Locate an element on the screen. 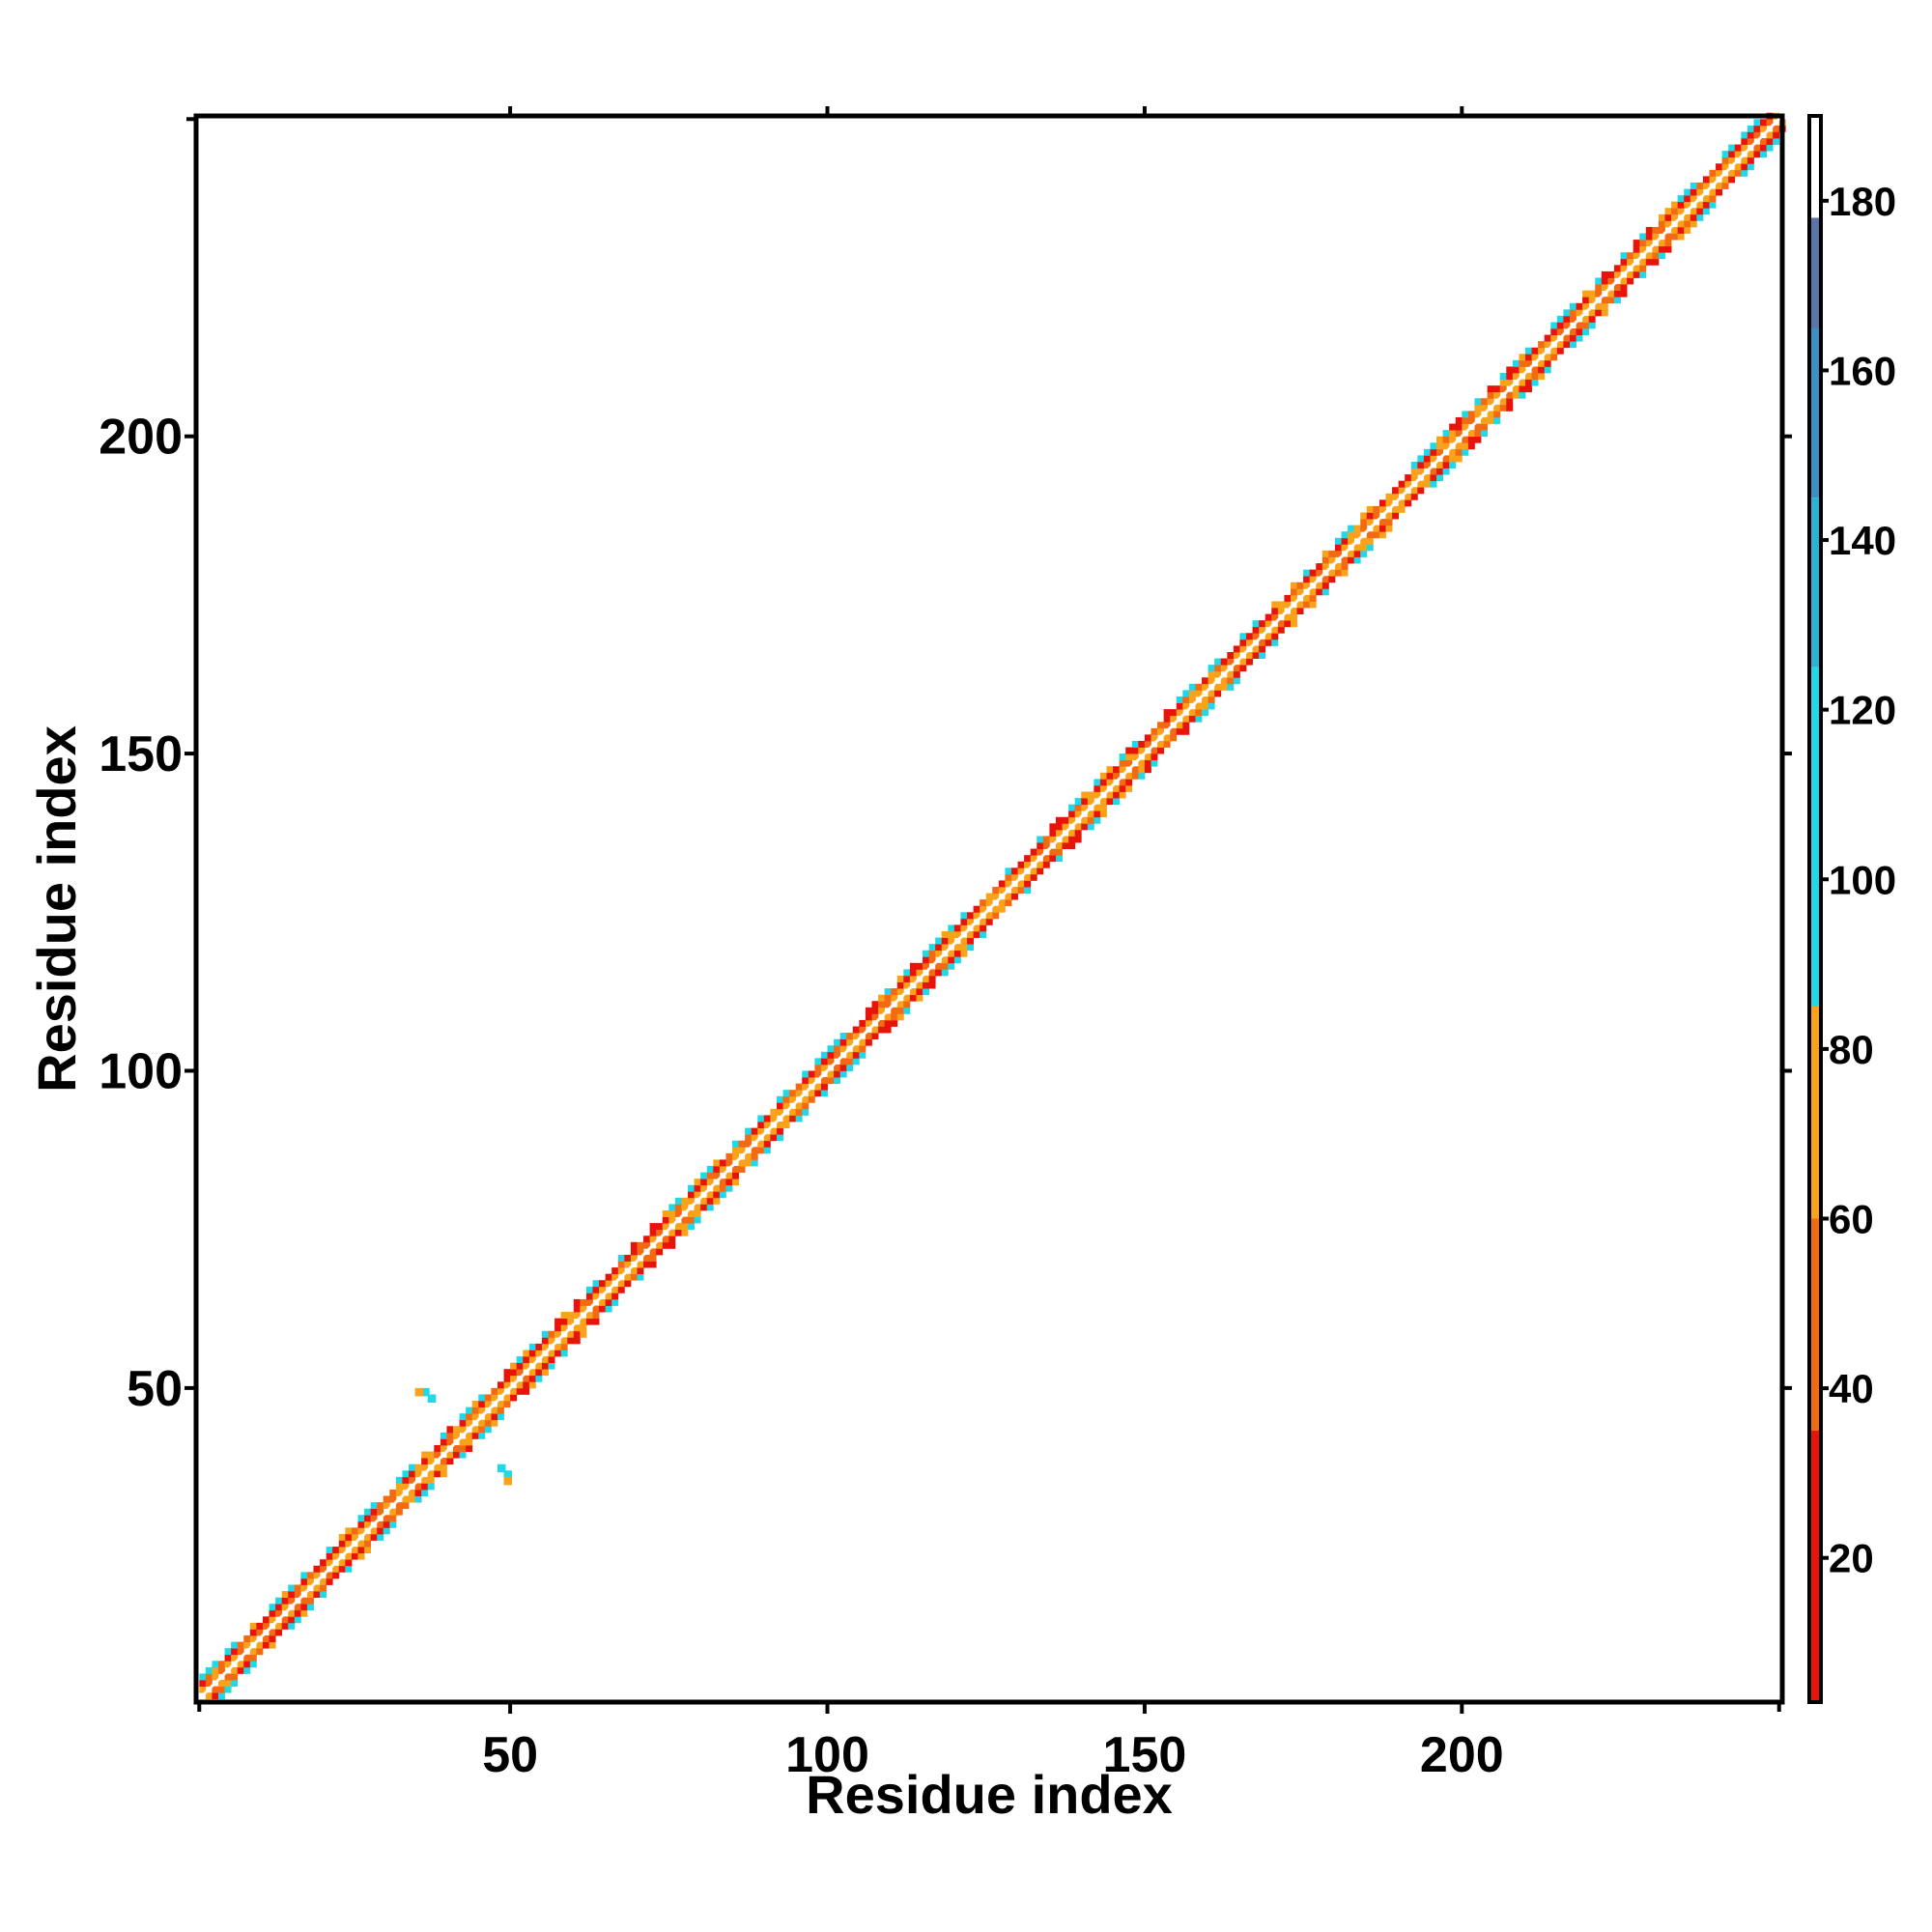 The width and height of the screenshot is (1932, 1932). x-tick-label: 200 is located at coordinates (1462, 1755).